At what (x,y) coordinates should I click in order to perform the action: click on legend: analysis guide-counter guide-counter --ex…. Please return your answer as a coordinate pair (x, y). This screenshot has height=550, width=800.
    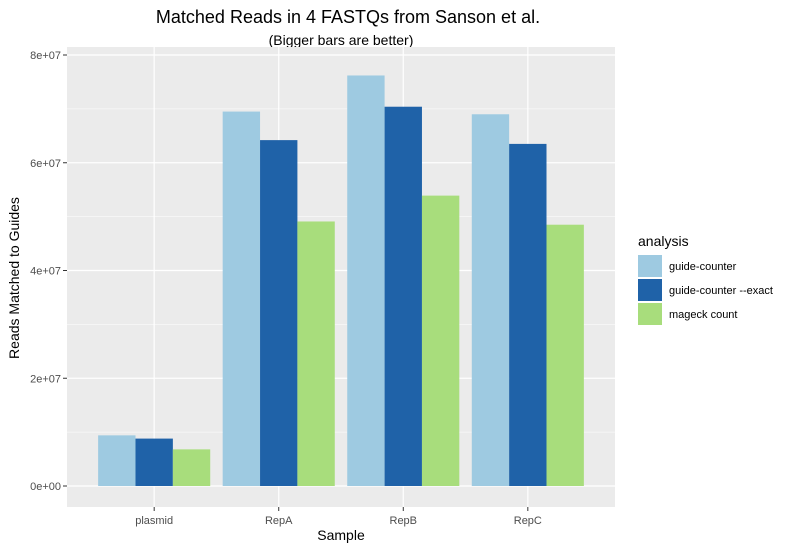
    Looking at the image, I should click on (705, 279).